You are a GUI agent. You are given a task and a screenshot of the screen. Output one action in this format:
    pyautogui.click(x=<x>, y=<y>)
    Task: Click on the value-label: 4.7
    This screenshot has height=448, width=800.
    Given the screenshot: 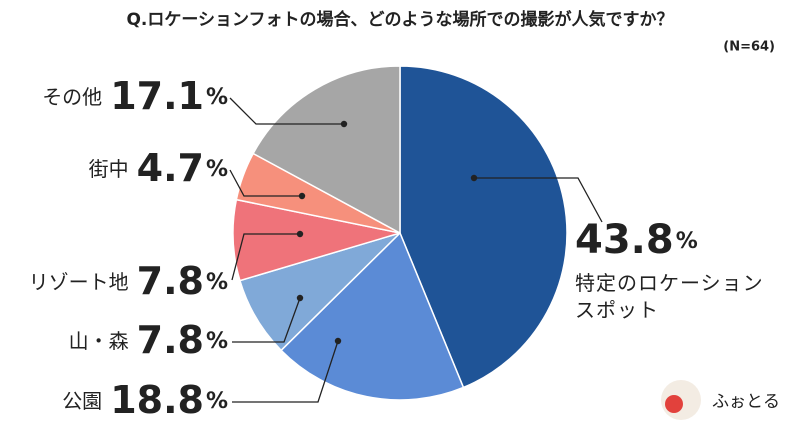 What is the action you would take?
    pyautogui.click(x=170, y=168)
    